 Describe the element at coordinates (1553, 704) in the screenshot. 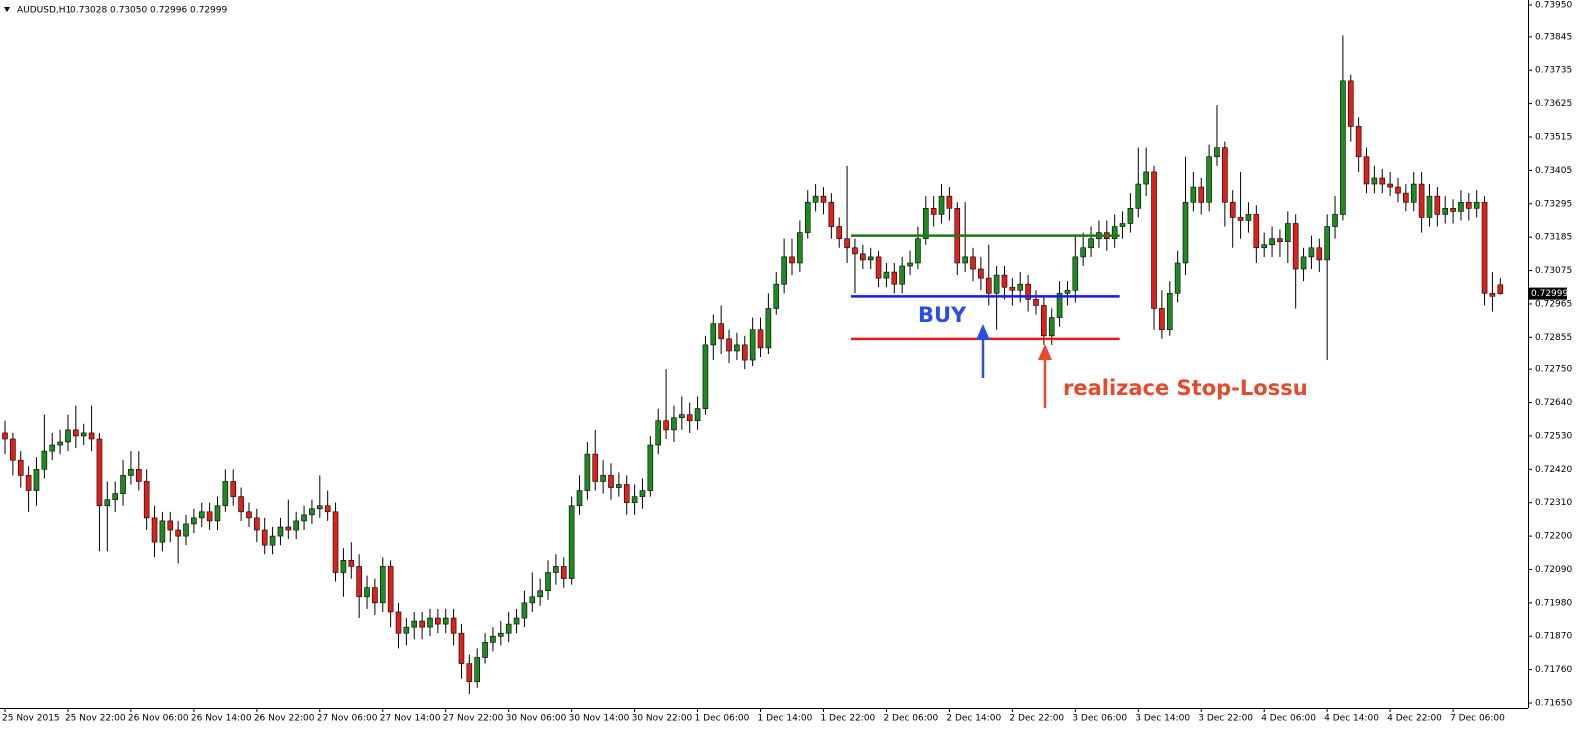

I see `y-tick-label: 0.71650` at that location.